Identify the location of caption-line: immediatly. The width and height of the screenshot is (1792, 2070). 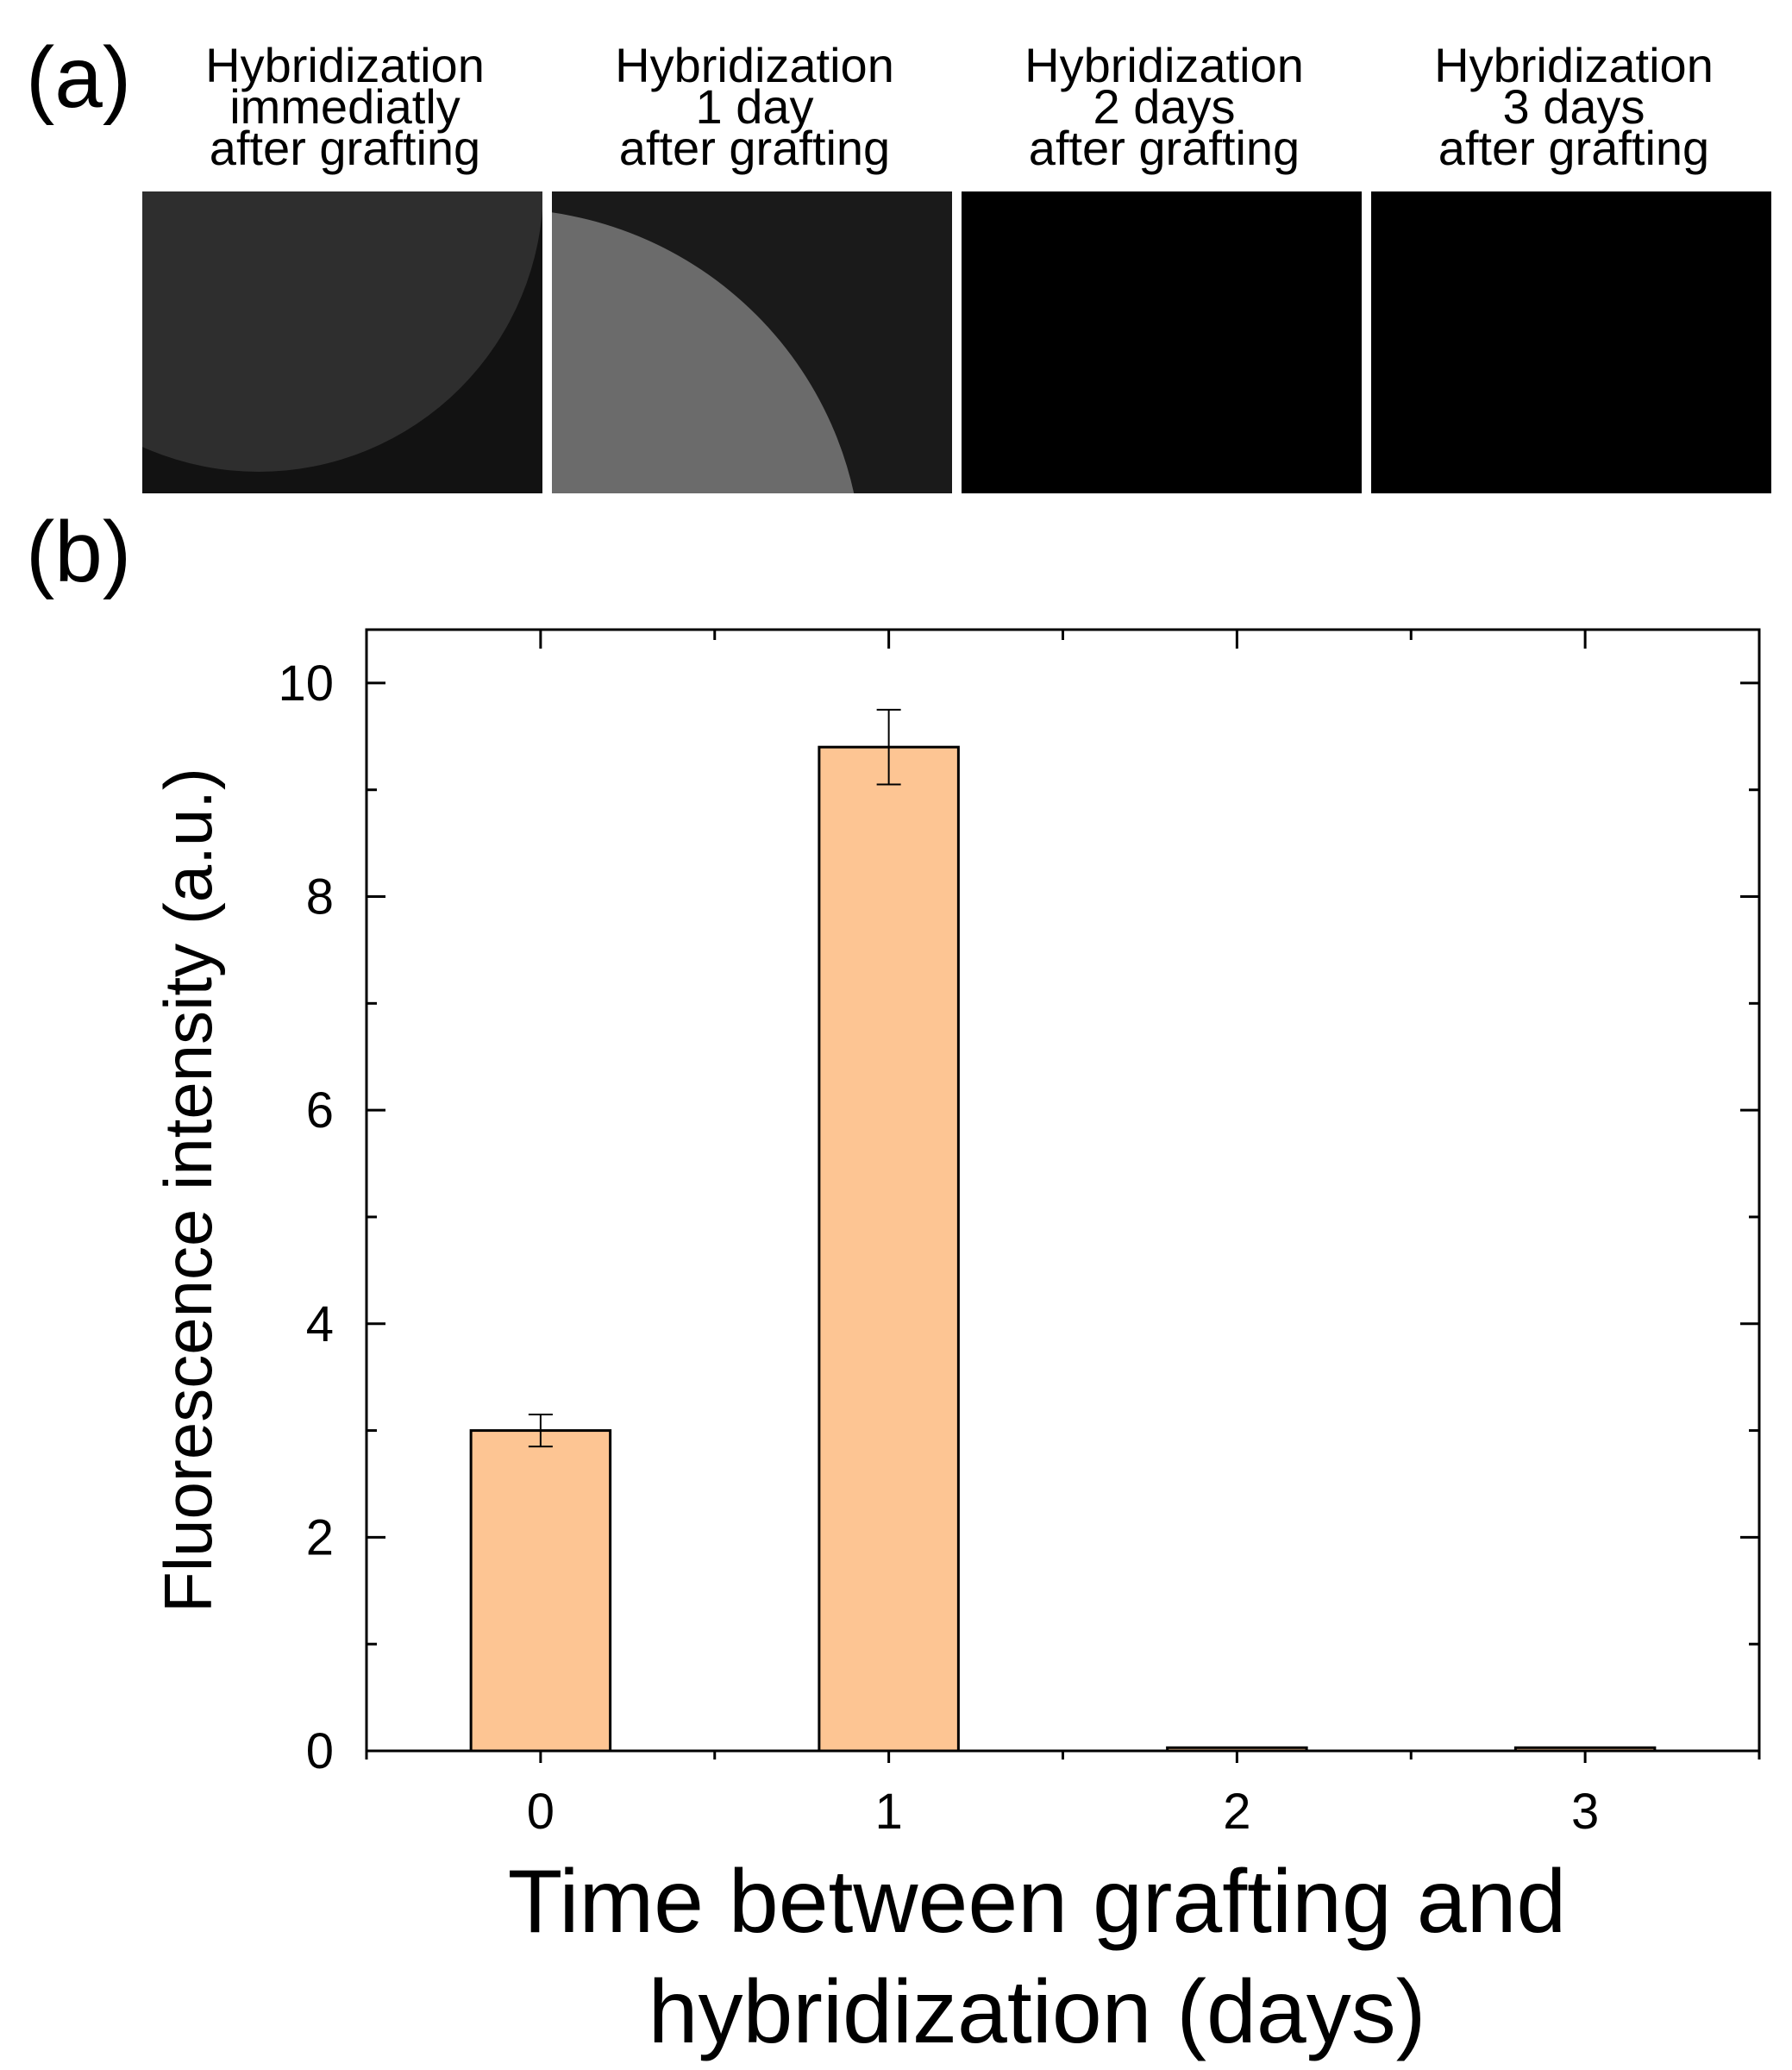
(345, 106).